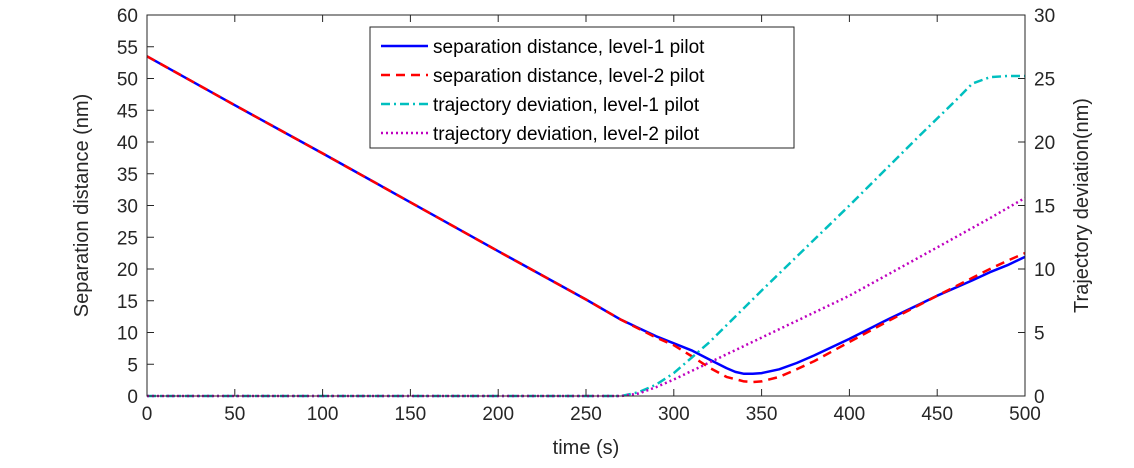 The image size is (1134, 468). I want to click on legend-box, so click(582, 87).